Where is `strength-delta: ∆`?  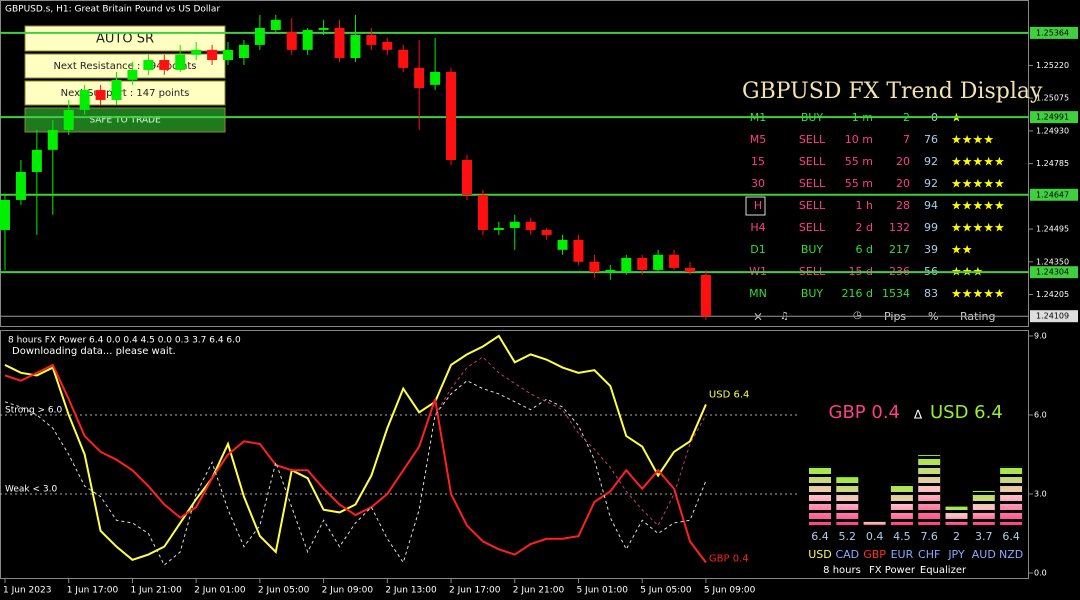 strength-delta: ∆ is located at coordinates (918, 415).